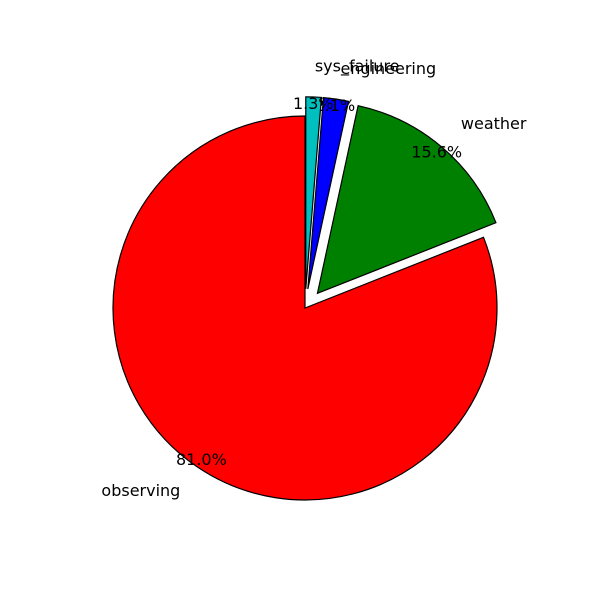 The image size is (600, 600). Describe the element at coordinates (140, 490) in the screenshot. I see `pie-label-observing: observing` at that location.